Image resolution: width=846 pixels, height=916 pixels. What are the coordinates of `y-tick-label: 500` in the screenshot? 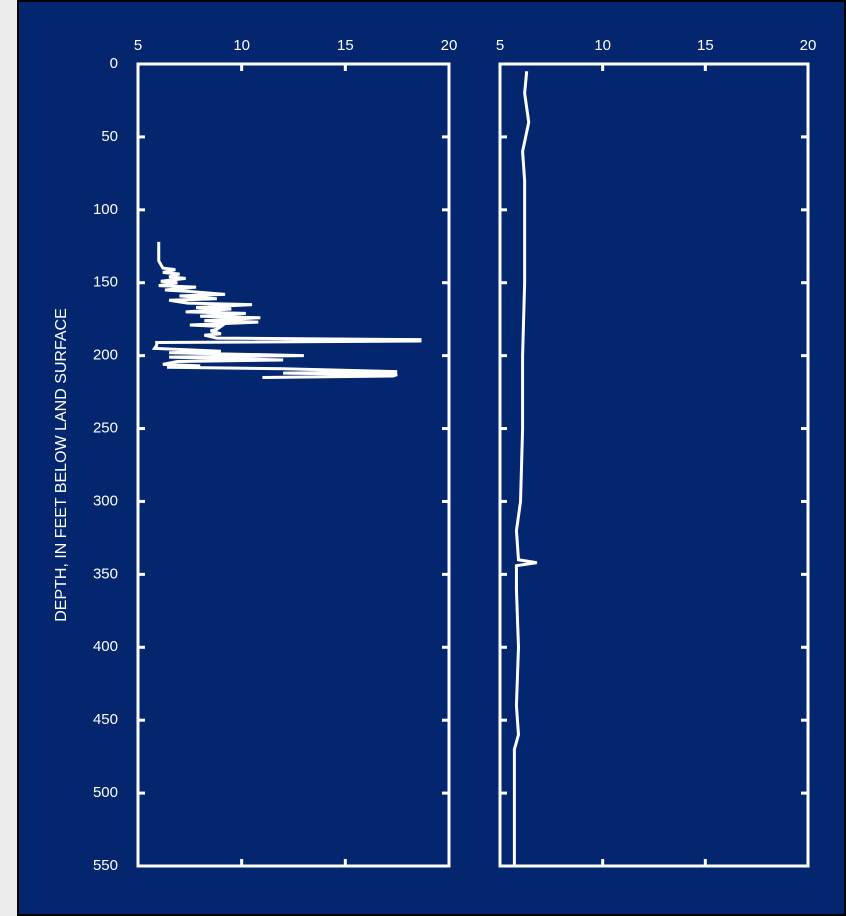 It's located at (105, 792).